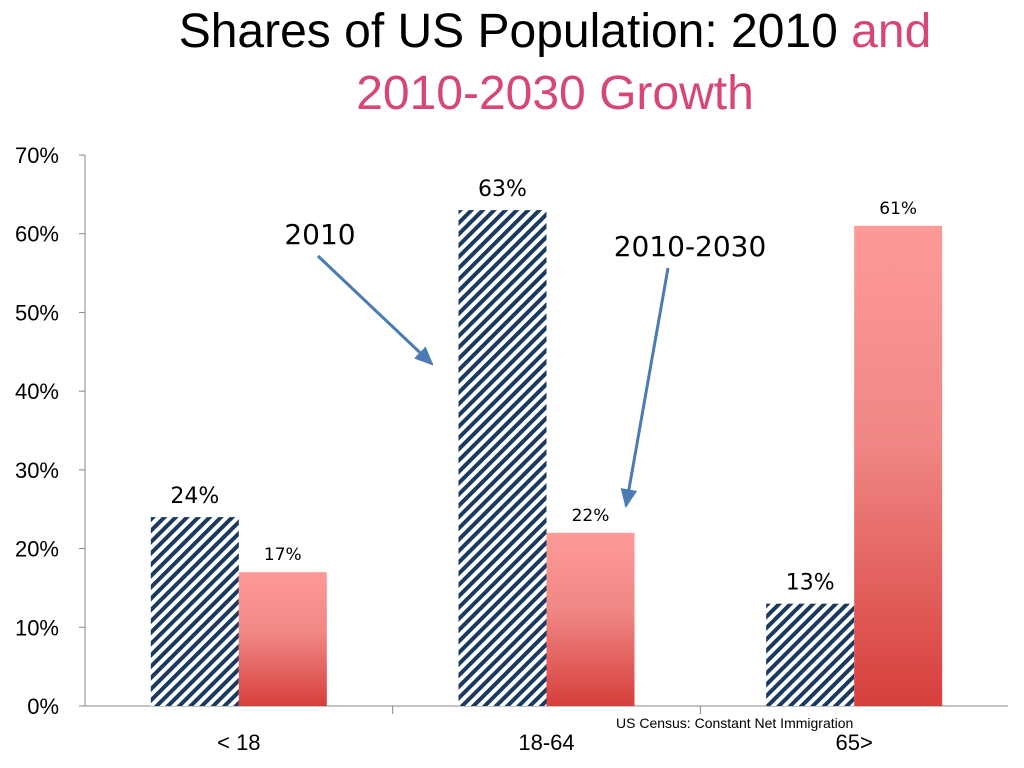 Image resolution: width=1024 pixels, height=768 pixels. What do you see at coordinates (854, 742) in the screenshot?
I see `x-tick-label: 65>` at bounding box center [854, 742].